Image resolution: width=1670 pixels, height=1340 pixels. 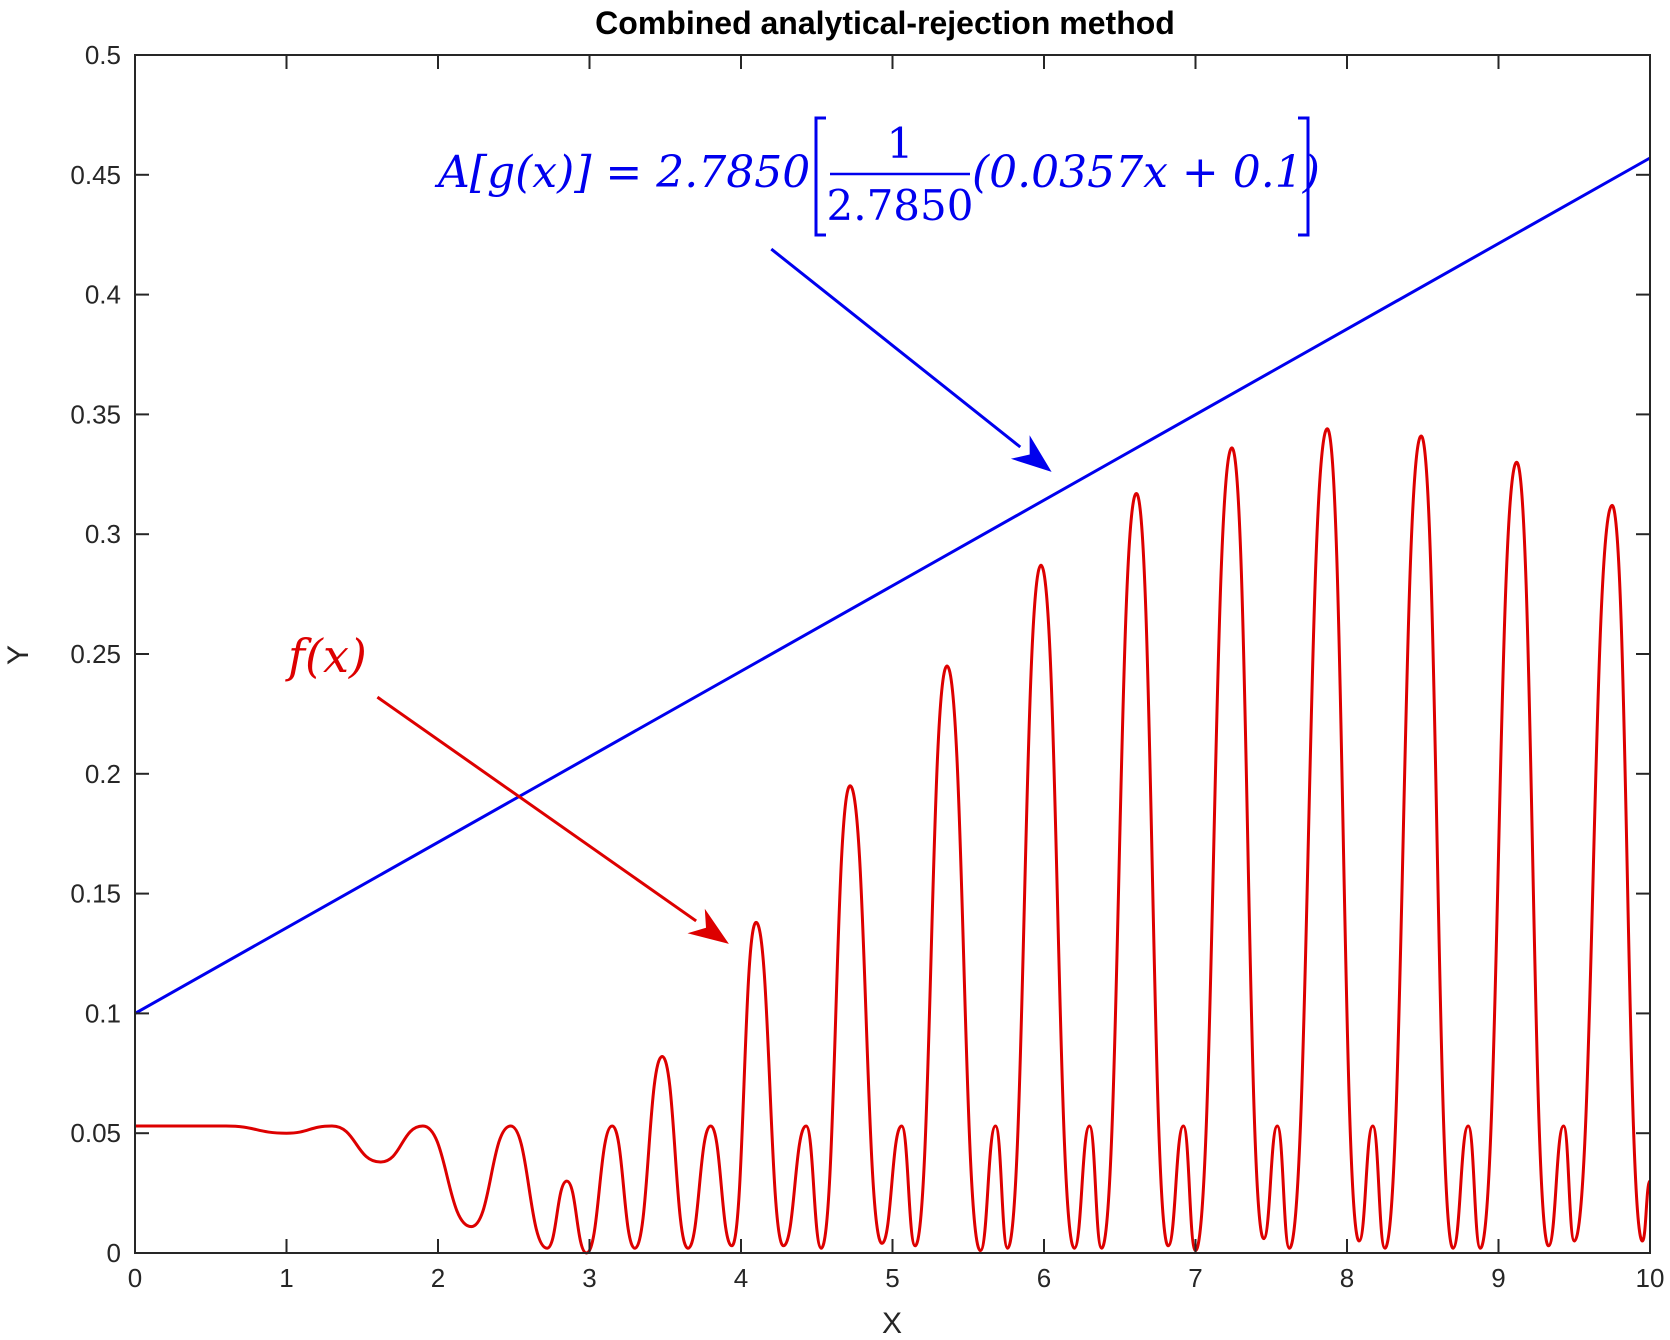 What do you see at coordinates (900, 143) in the screenshot?
I see `g-label-fraction-numerator: 1` at bounding box center [900, 143].